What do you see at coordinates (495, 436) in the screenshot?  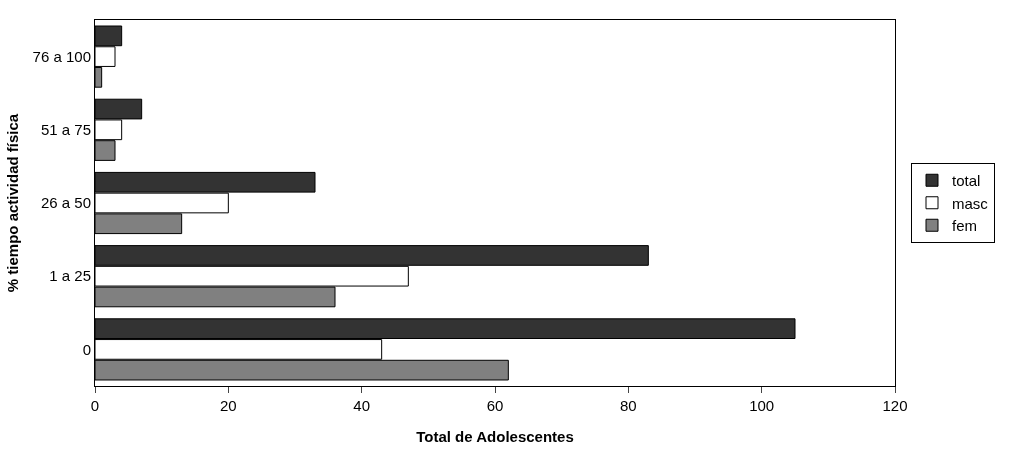 I see `x-axis-title: Total de Adolescentes` at bounding box center [495, 436].